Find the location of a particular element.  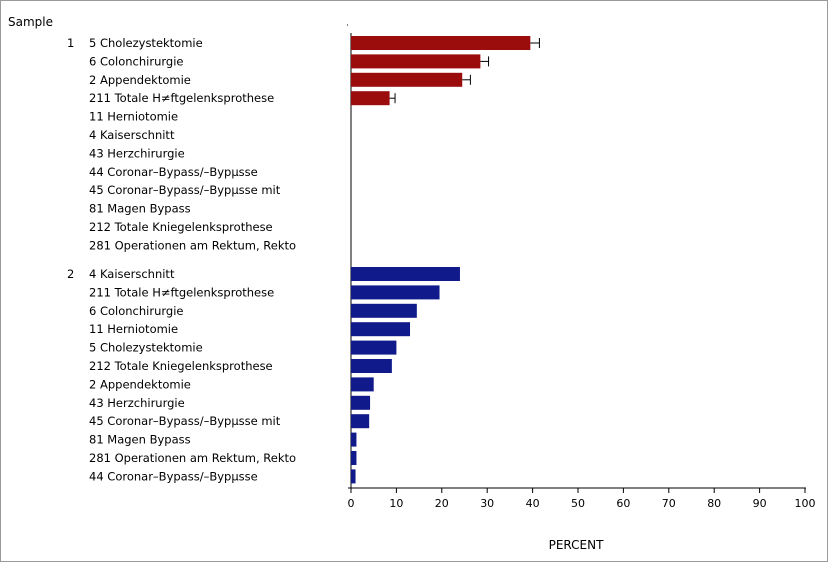

group-label: 2 is located at coordinates (70, 274).